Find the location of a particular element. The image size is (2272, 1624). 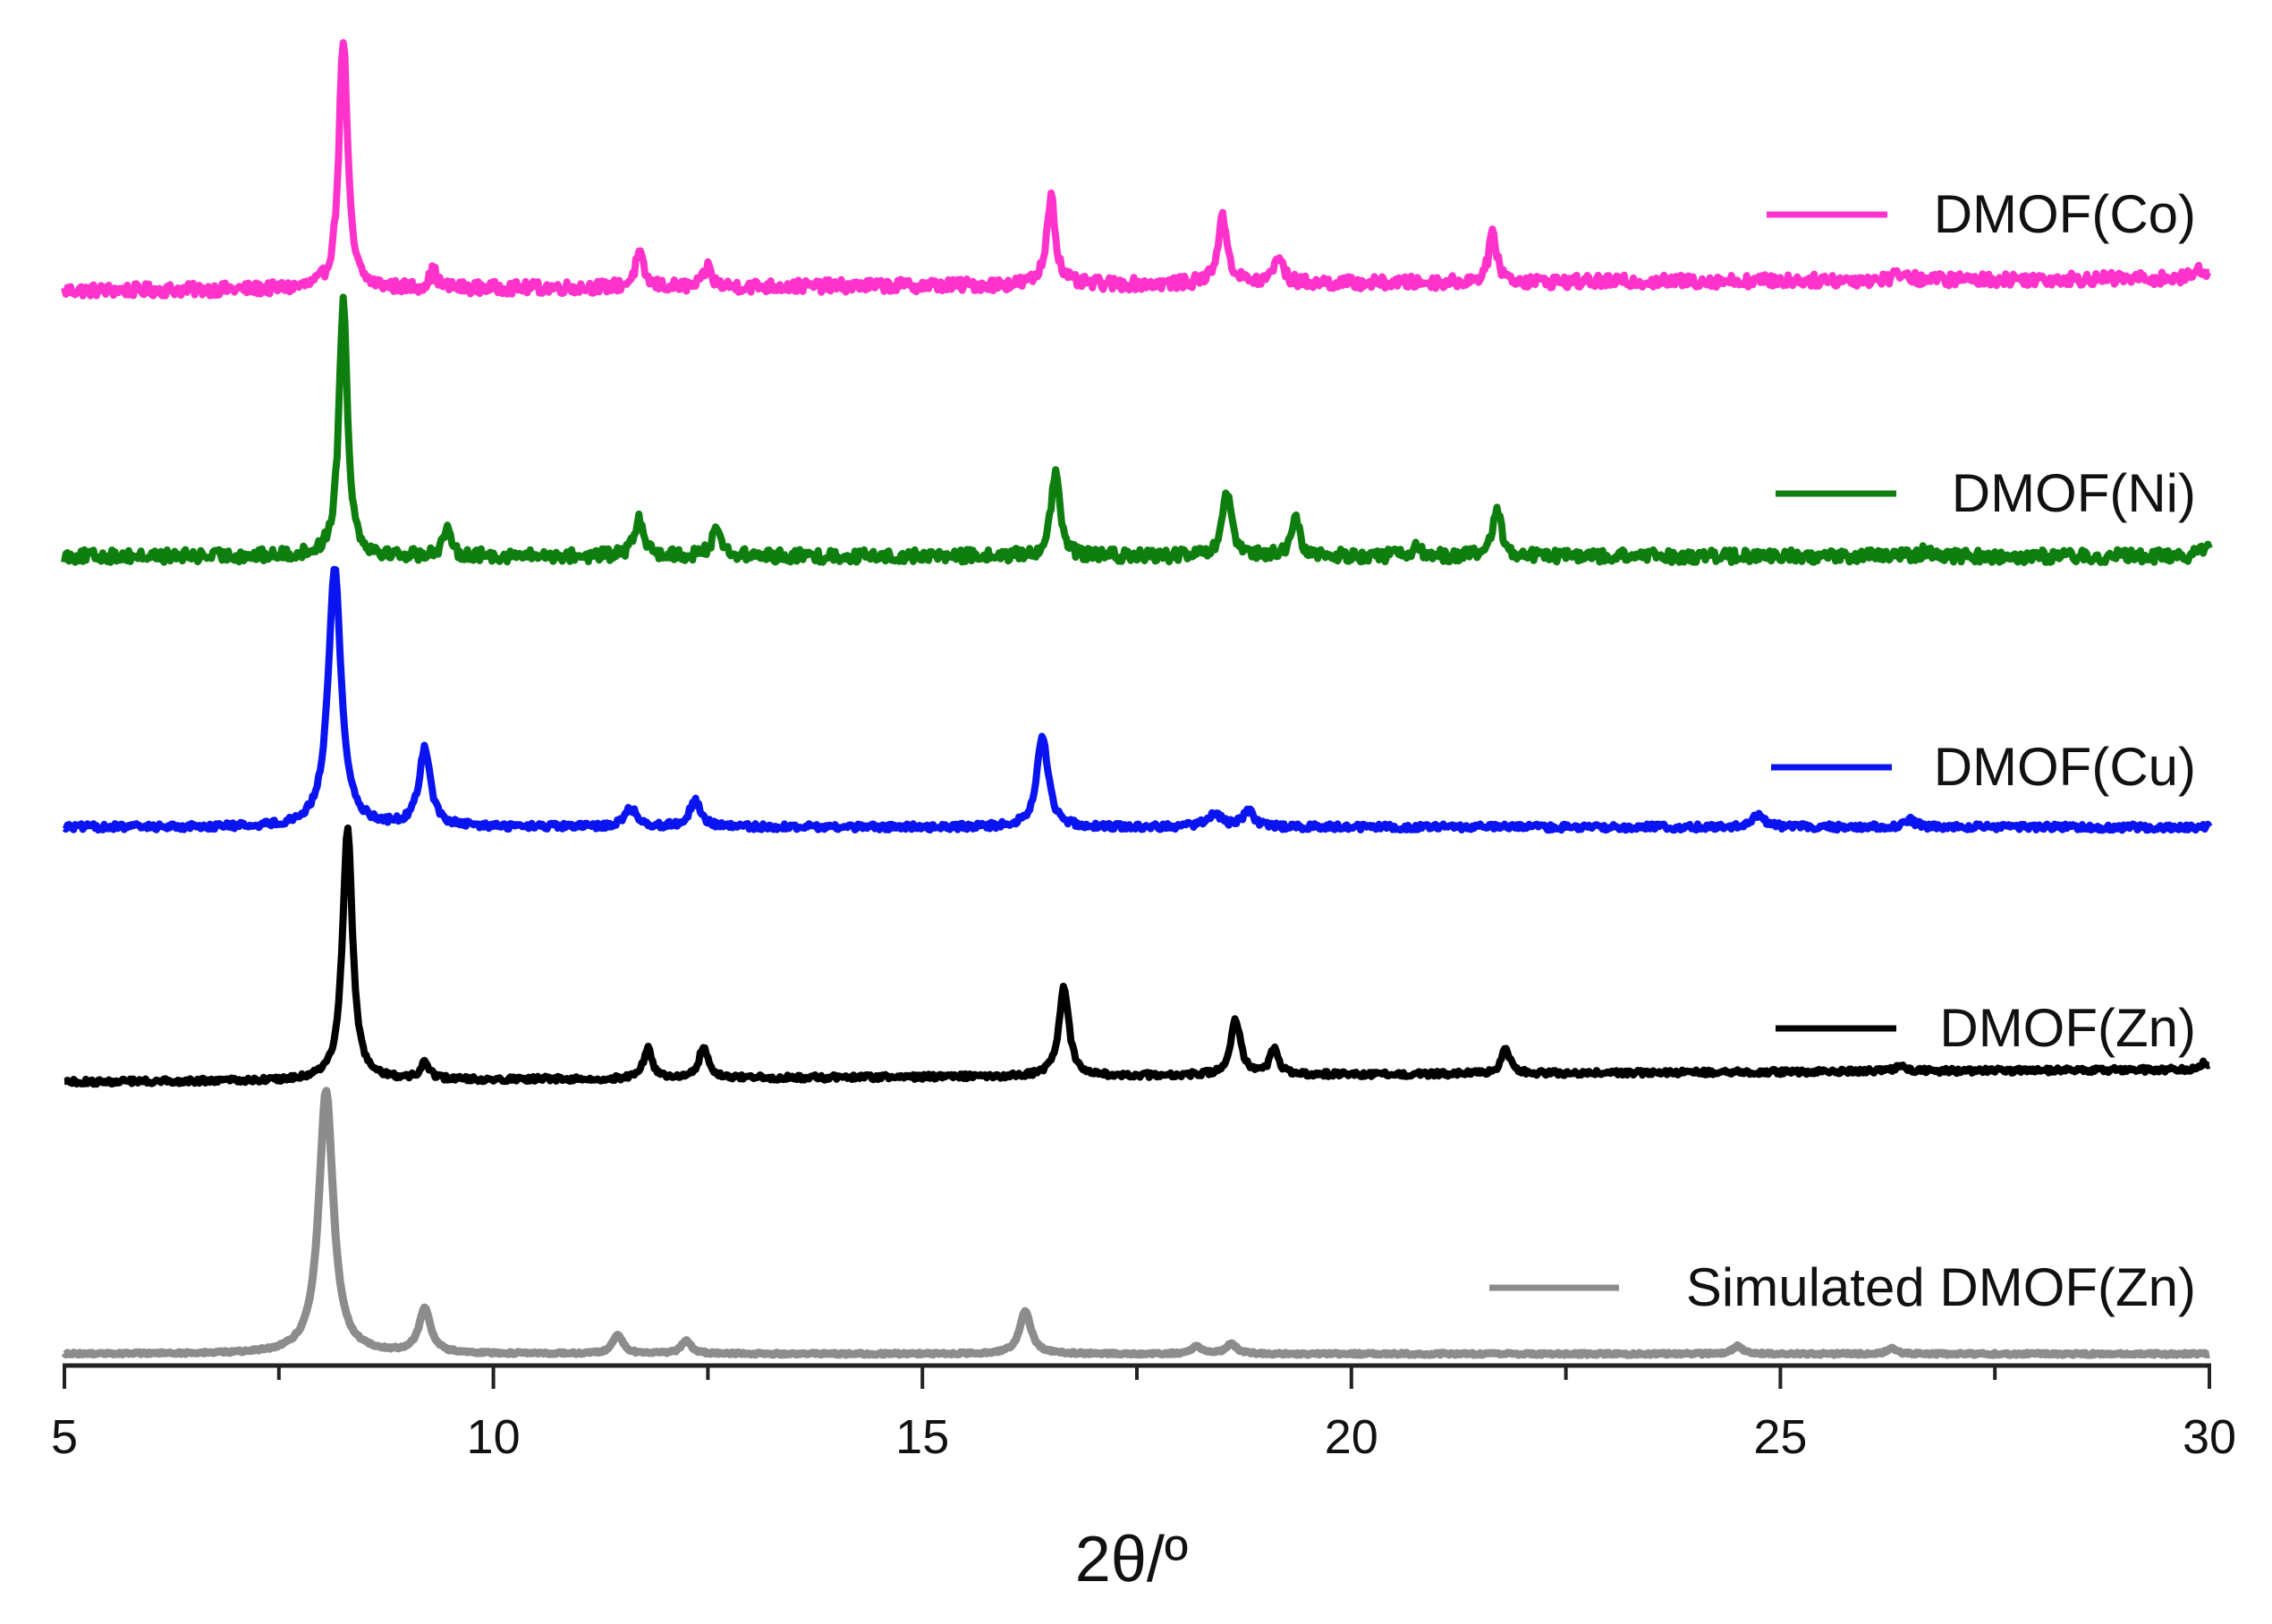

legend-label: Simulated DMOF(Zn) is located at coordinates (1941, 1287).